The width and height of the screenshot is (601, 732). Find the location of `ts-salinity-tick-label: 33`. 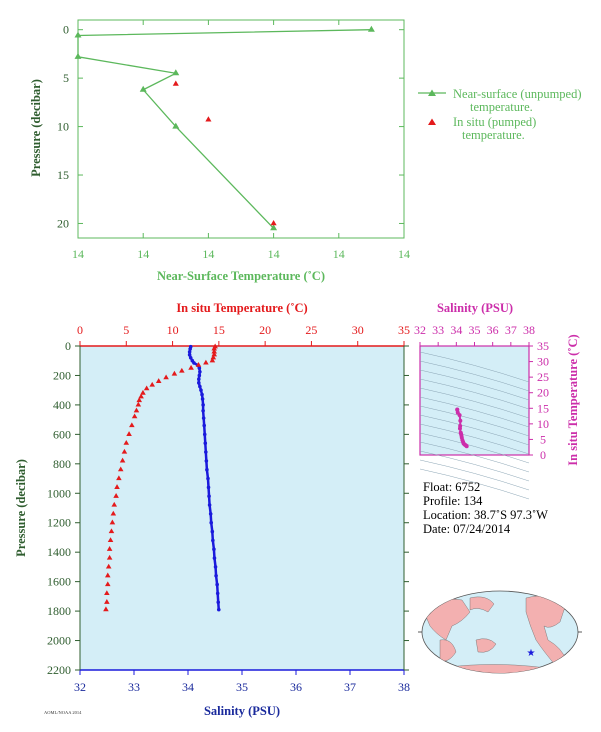

ts-salinity-tick-label: 33 is located at coordinates (438, 330).